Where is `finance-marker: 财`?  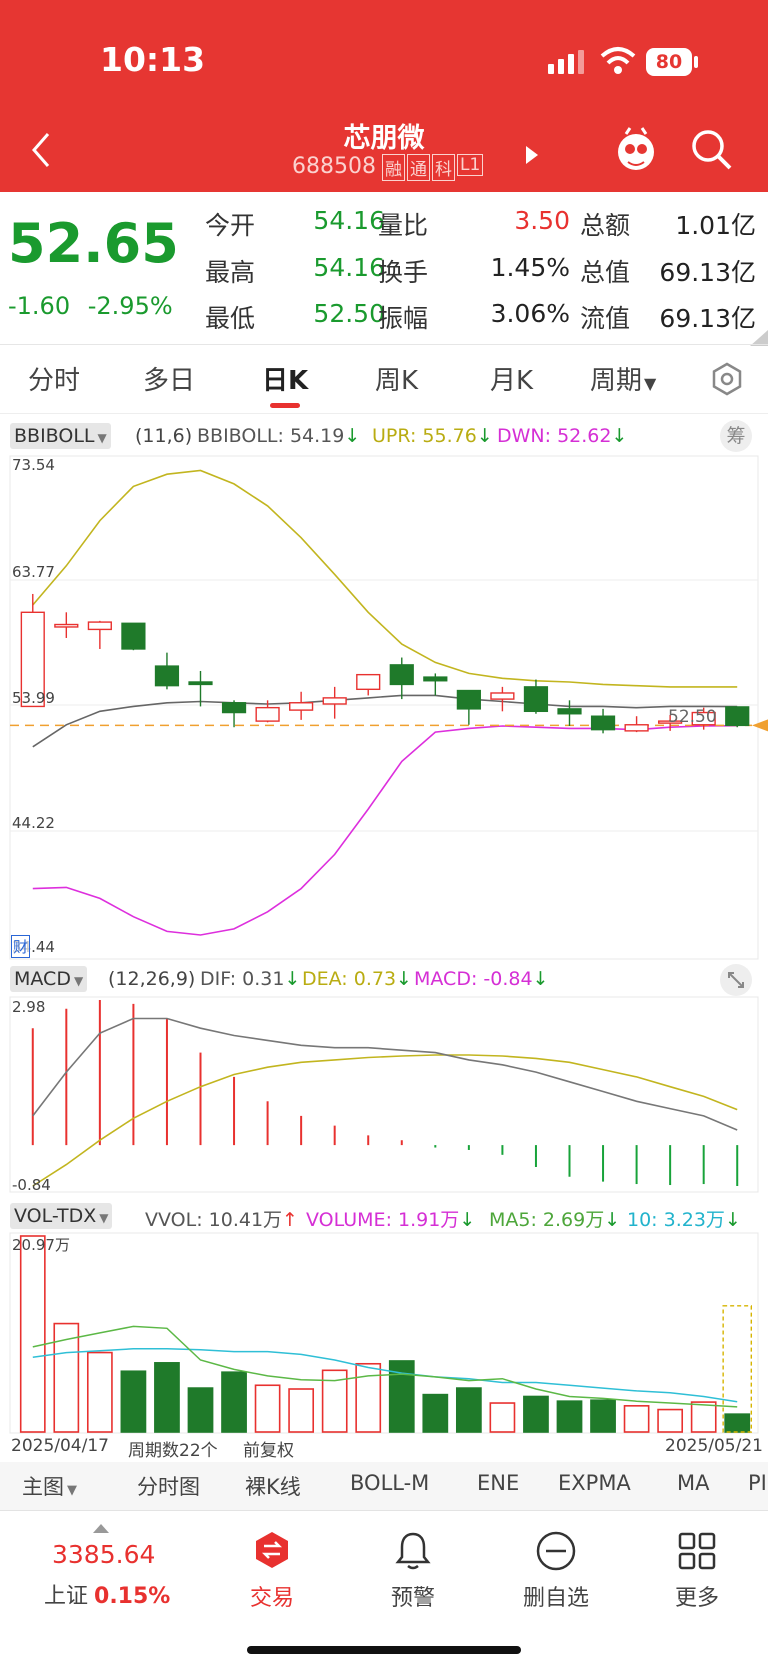 finance-marker: 财 is located at coordinates (21, 946).